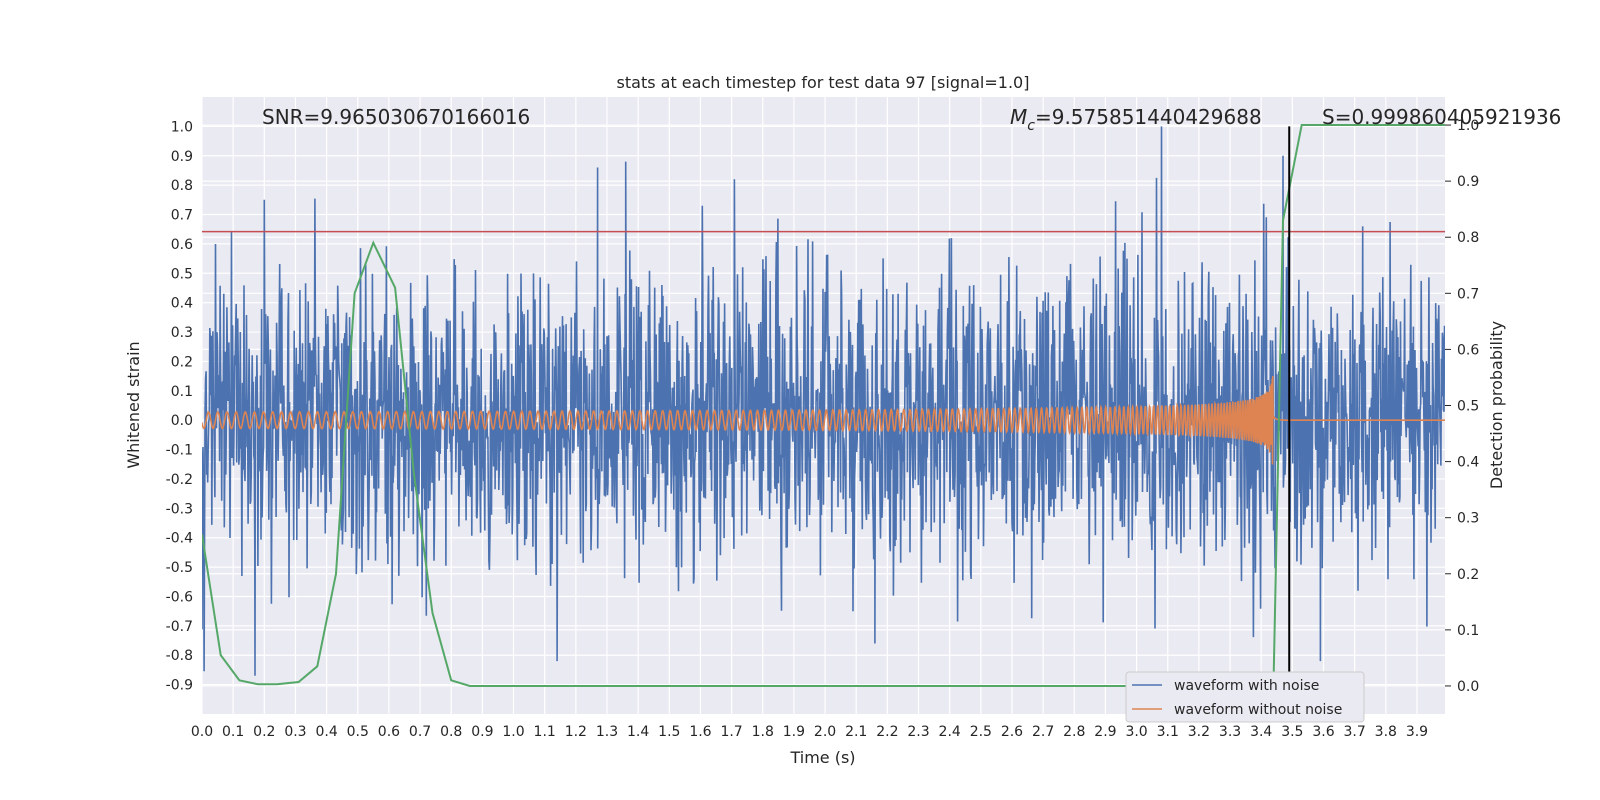 Image resolution: width=1600 pixels, height=800 pixels. What do you see at coordinates (1258, 710) in the screenshot?
I see `legend-label-clean: waveform without noise` at bounding box center [1258, 710].